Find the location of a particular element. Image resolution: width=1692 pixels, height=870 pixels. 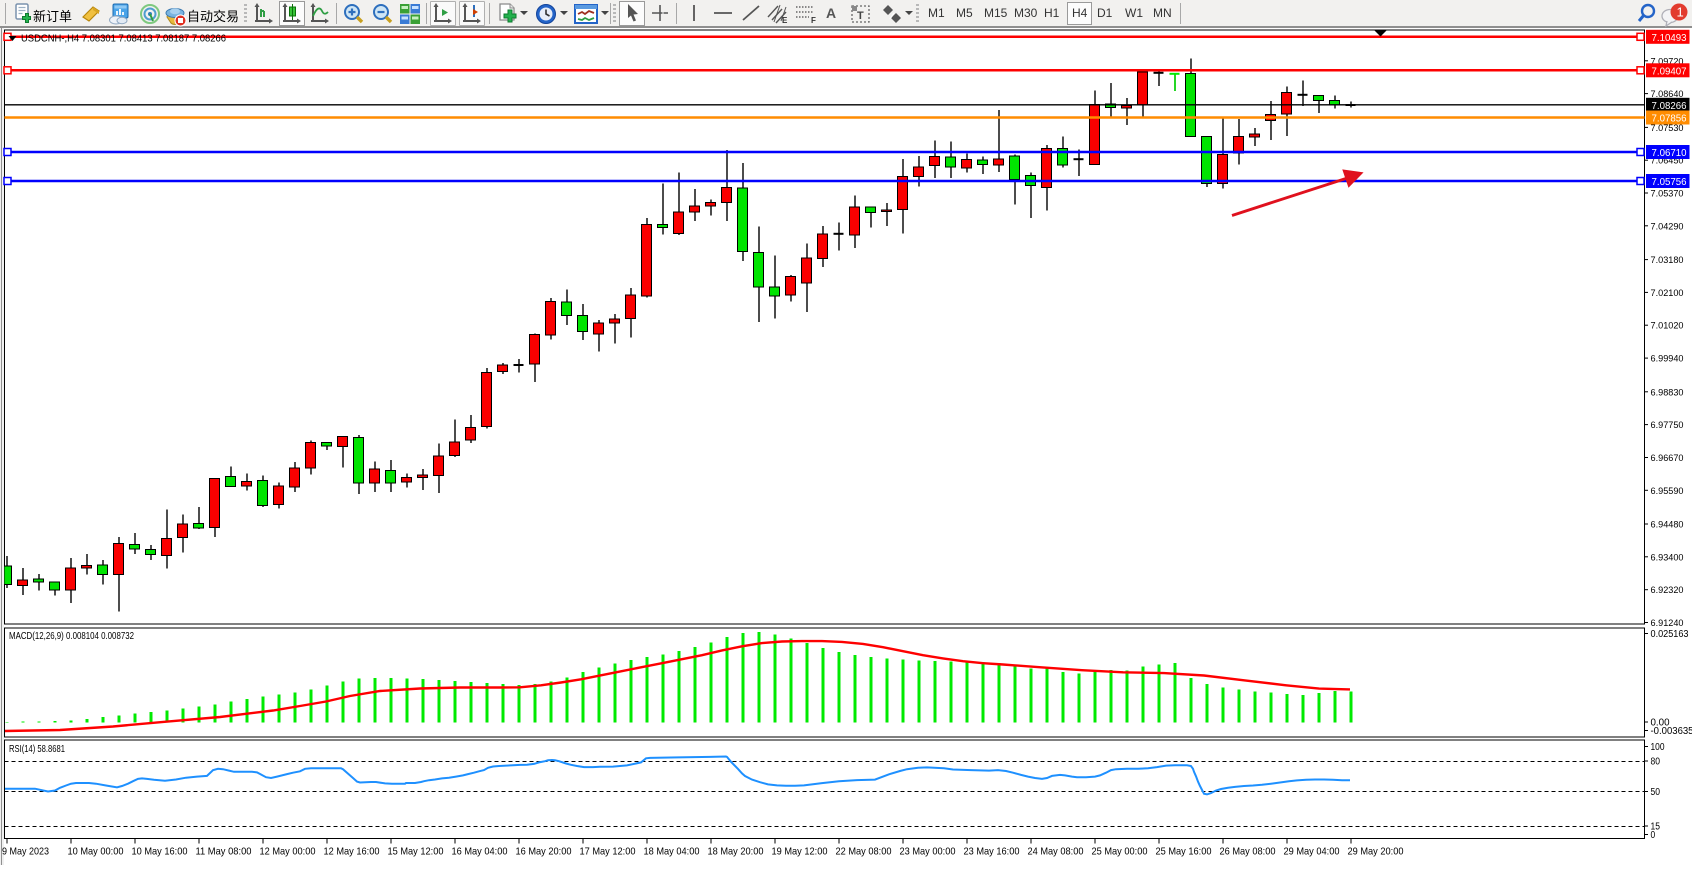

svg-text: 23 May 00:00 is located at coordinates (928, 852).